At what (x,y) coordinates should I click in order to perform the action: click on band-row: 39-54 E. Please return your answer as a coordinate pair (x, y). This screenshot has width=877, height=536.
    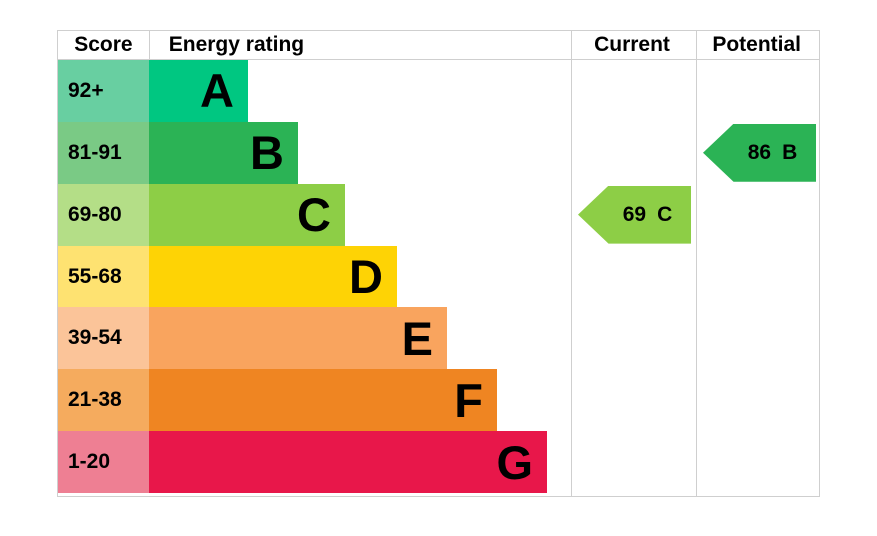
    Looking at the image, I should click on (438, 338).